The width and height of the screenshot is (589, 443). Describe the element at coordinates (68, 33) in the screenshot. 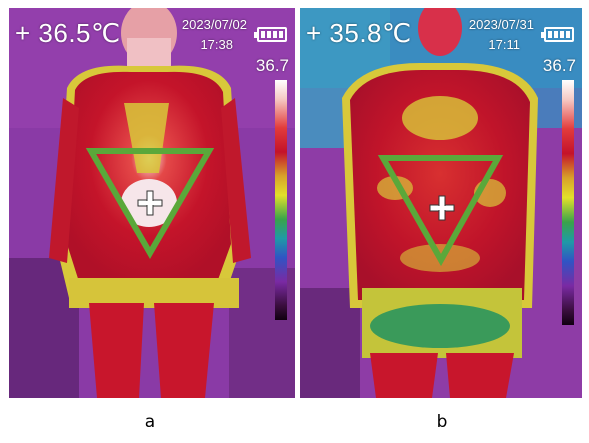

I see `spot-temperature: + 36.5℃` at that location.